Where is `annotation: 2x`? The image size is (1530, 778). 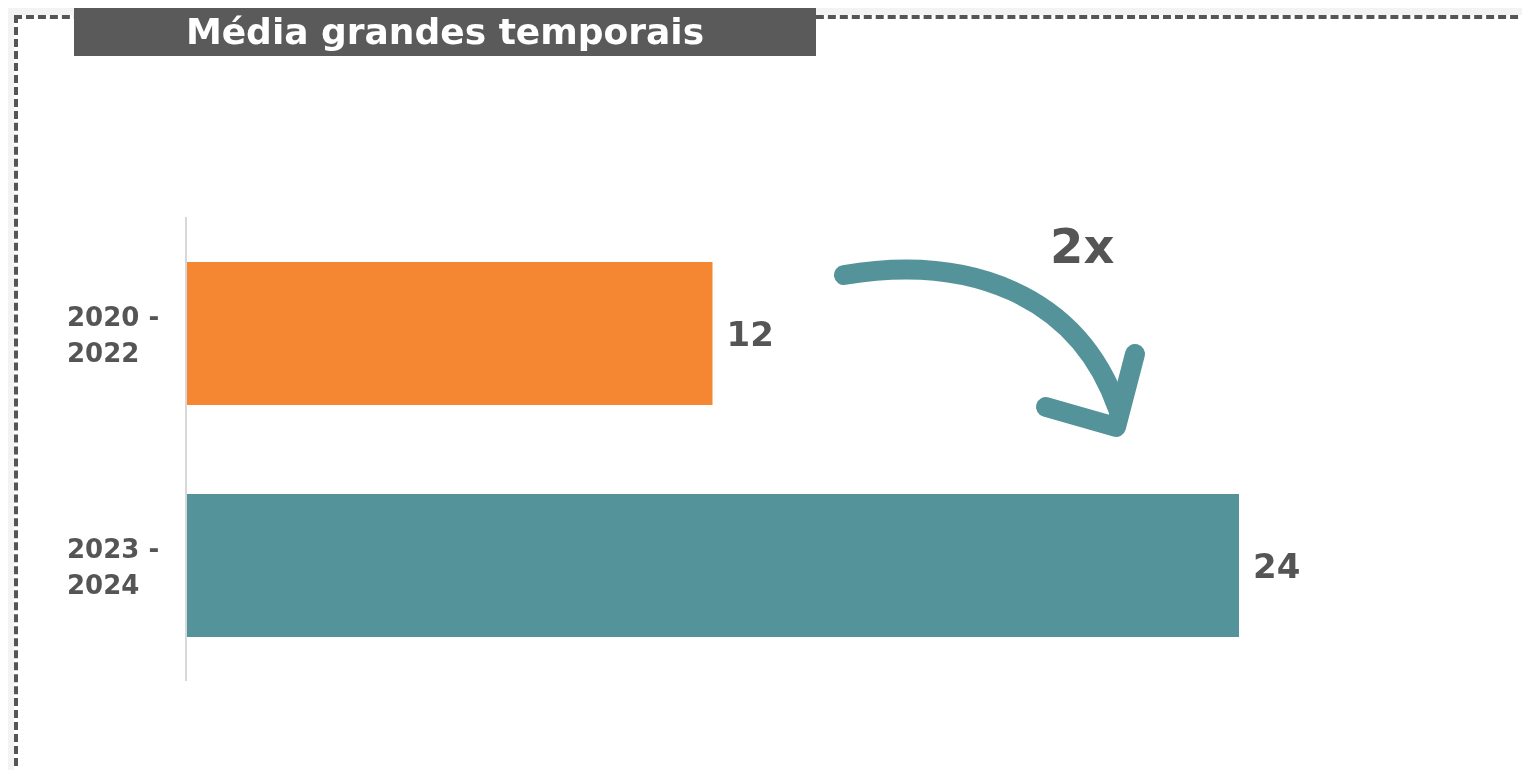
annotation: 2x is located at coordinates (1082, 246).